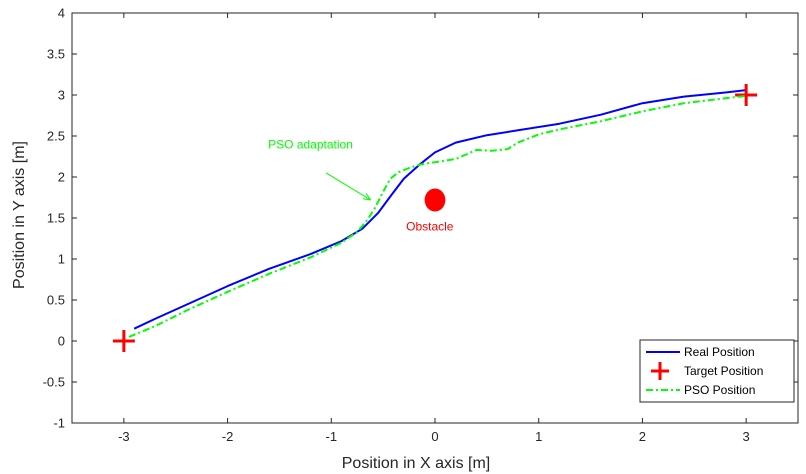  Describe the element at coordinates (310, 144) in the screenshot. I see `pso-adaptation-label: PSO adaptation` at that location.